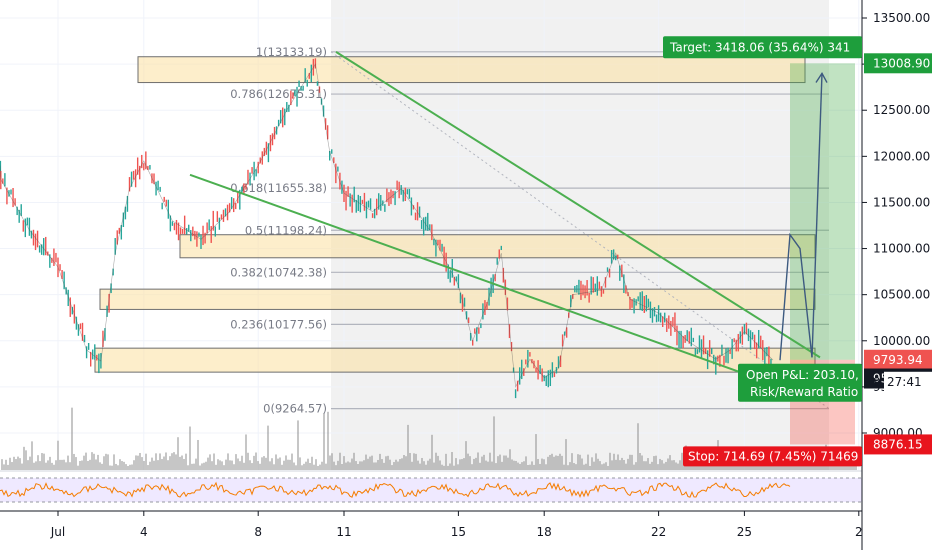  What do you see at coordinates (877, 382) in the screenshot?
I see `partial-tick-label: 9` at bounding box center [877, 382].